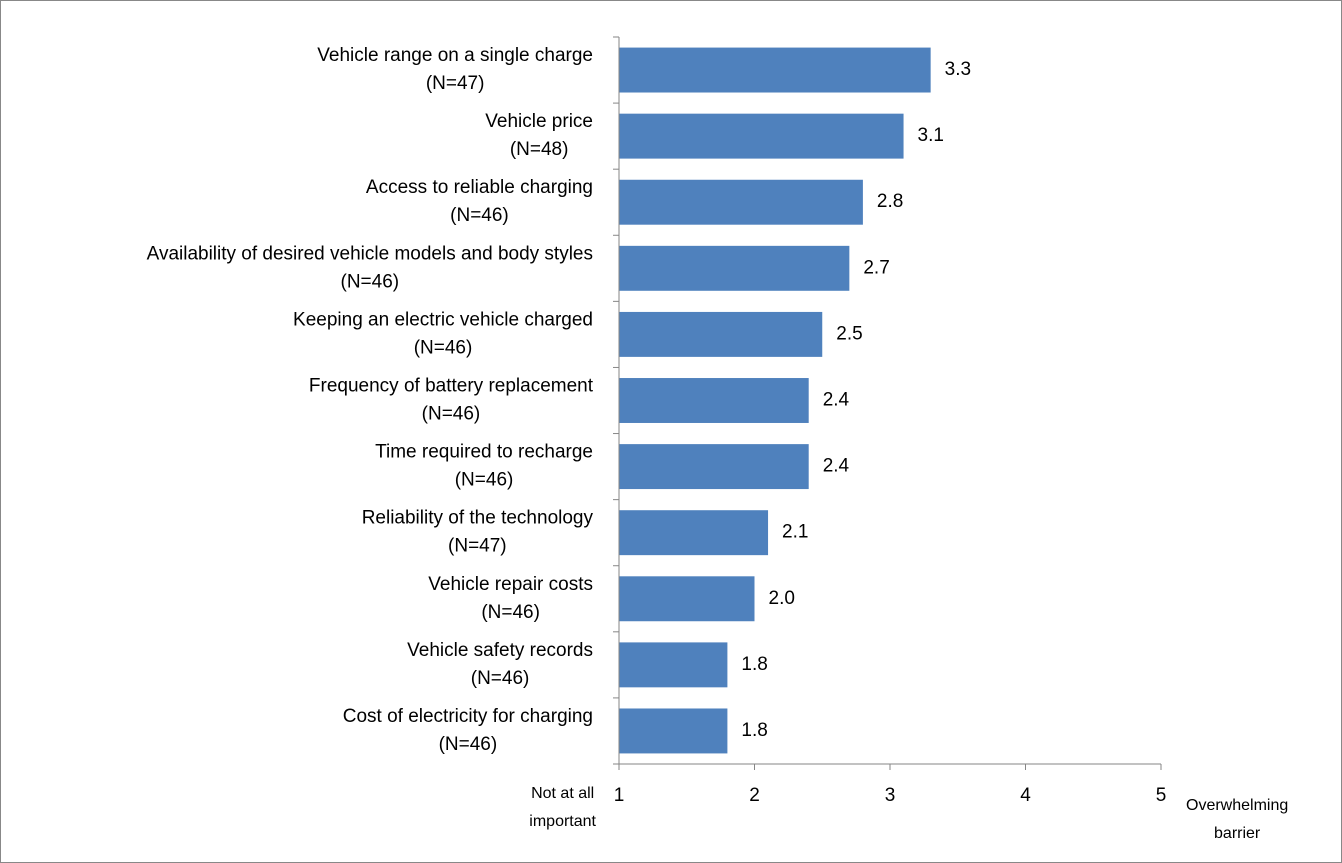  Describe the element at coordinates (510, 584) in the screenshot. I see `y-tick-label-line: Vehicle repair costs` at that location.